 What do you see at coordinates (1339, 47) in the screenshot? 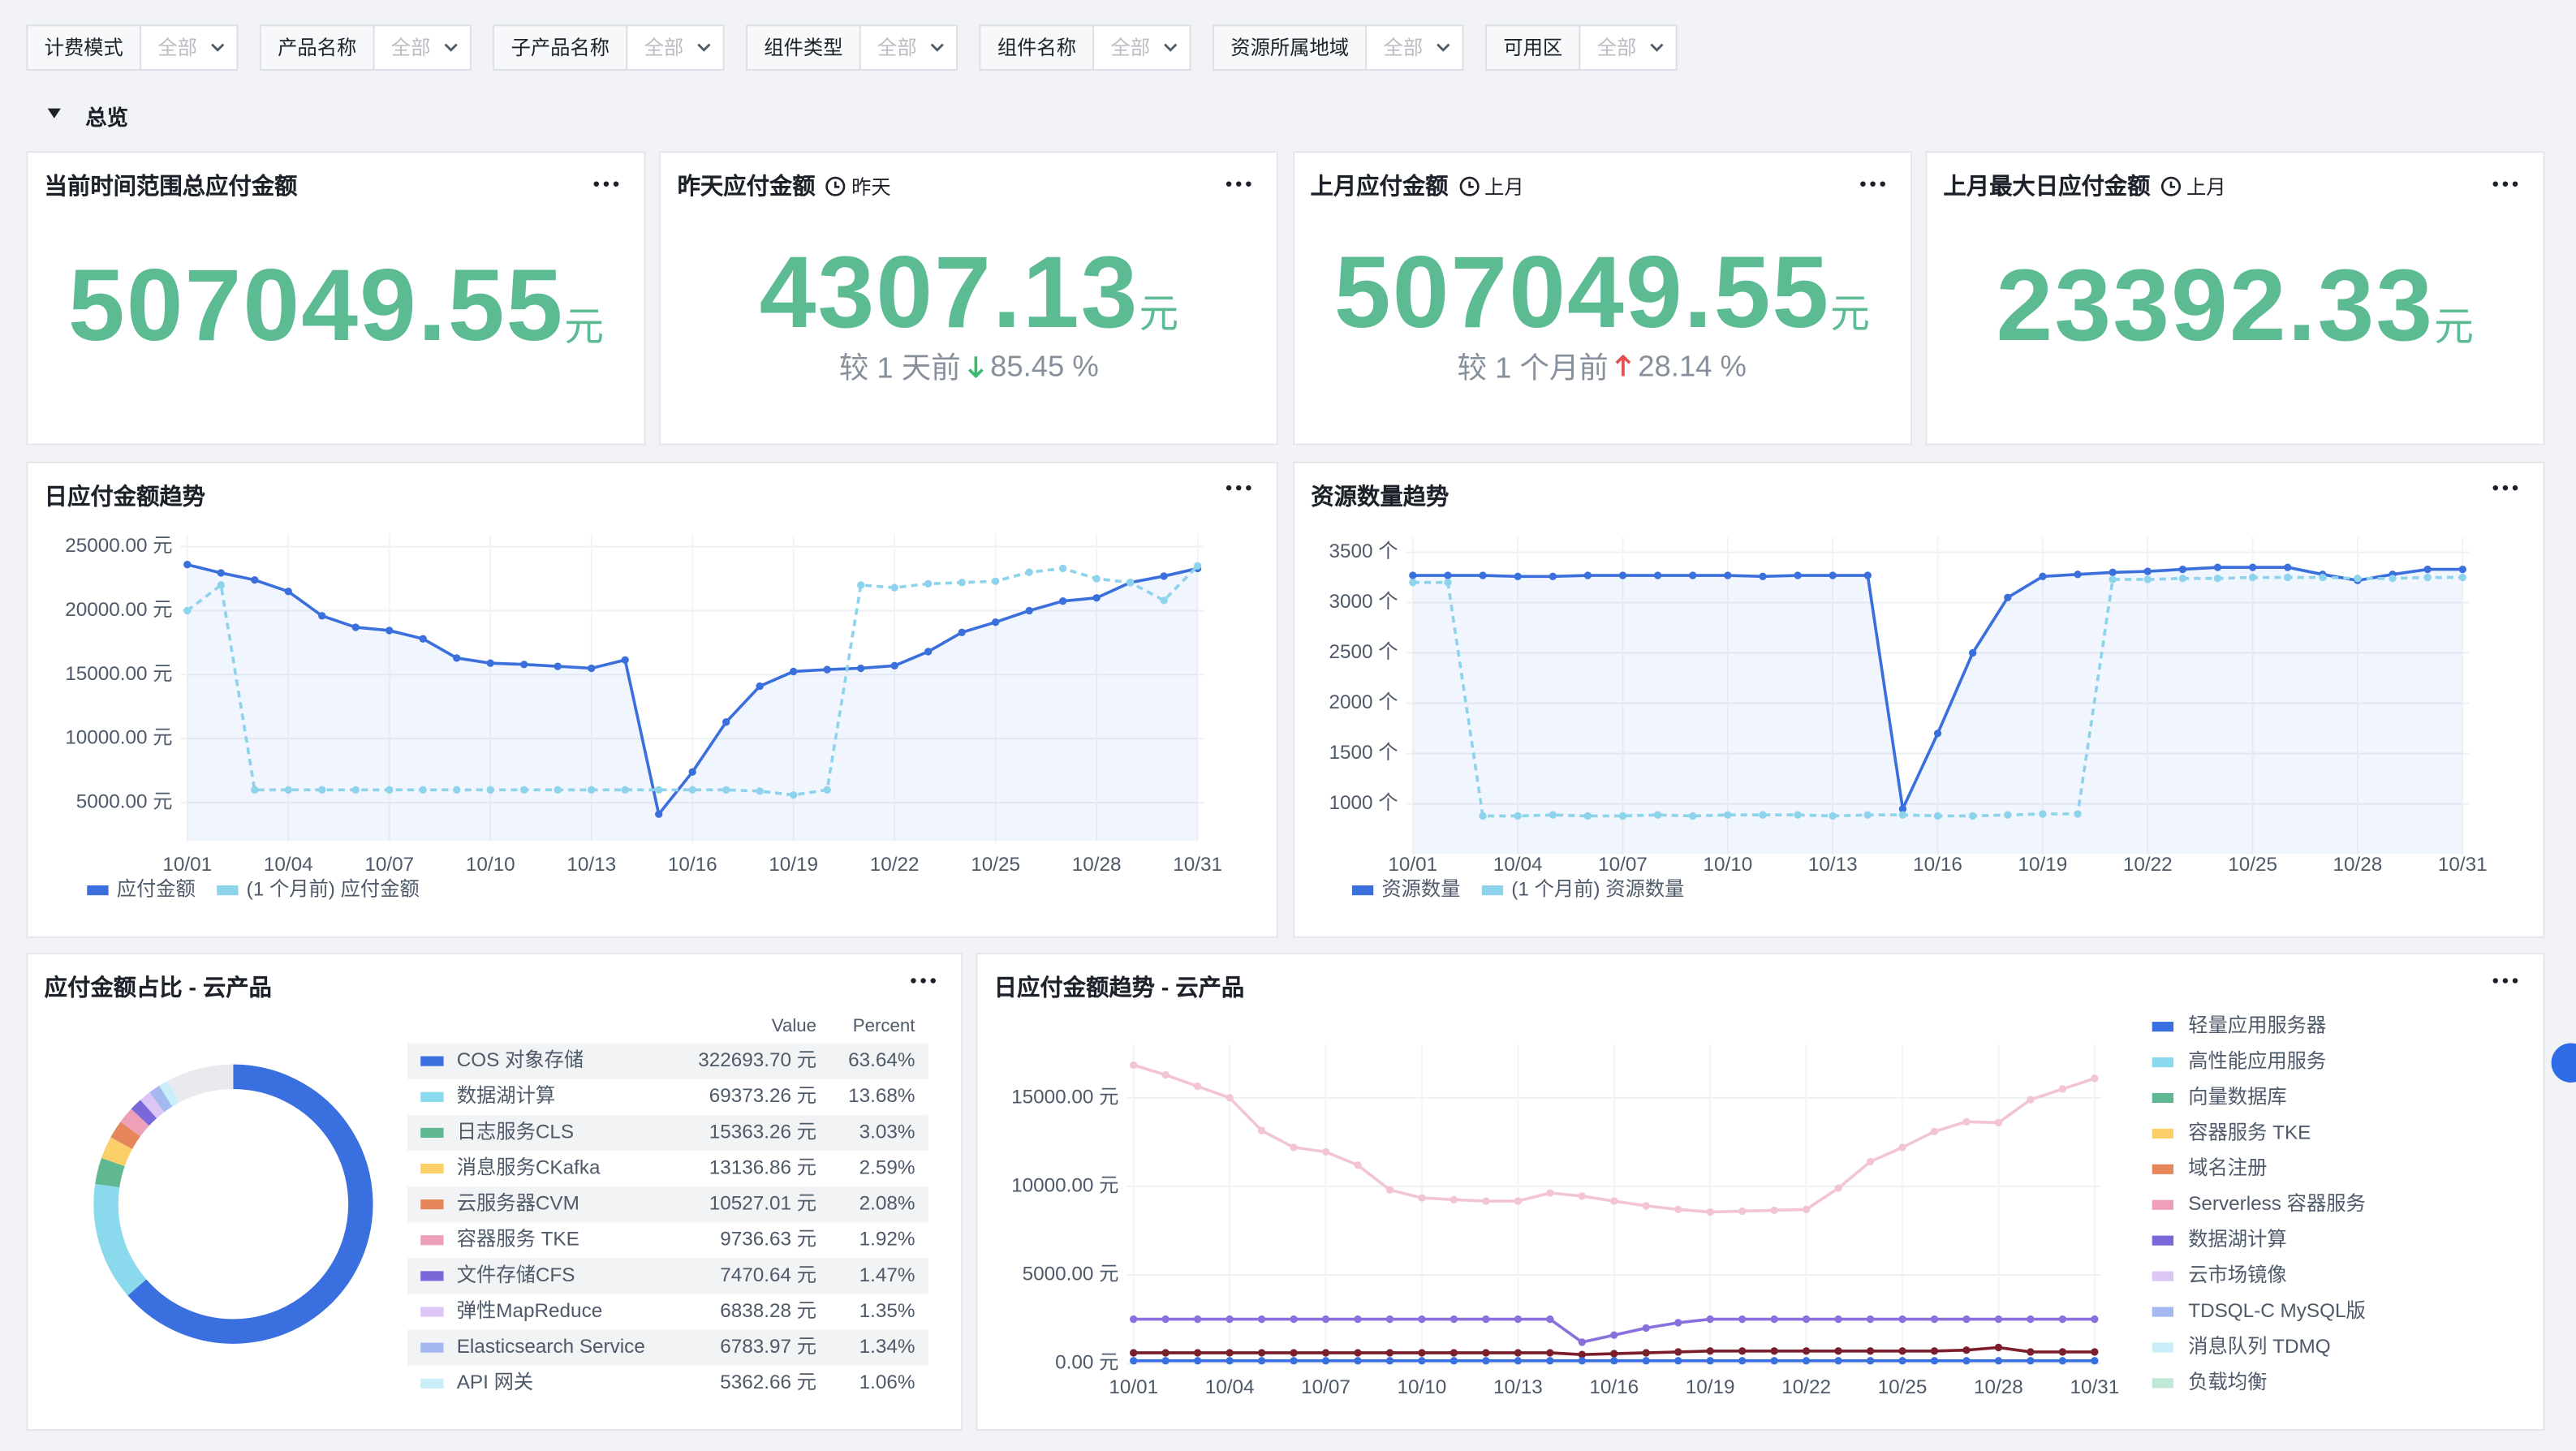
I see `filter: 资源所属地域 全部` at bounding box center [1339, 47].